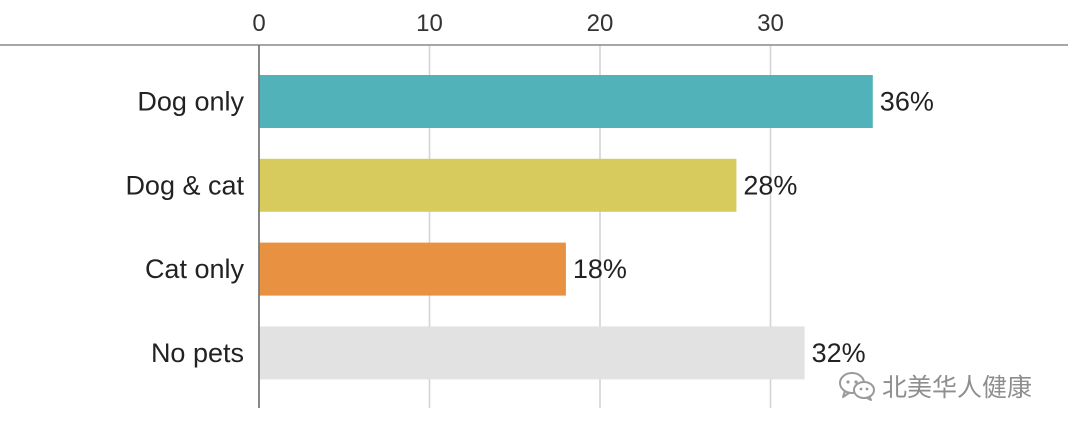 The width and height of the screenshot is (1080, 439). Describe the element at coordinates (429, 23) in the screenshot. I see `x-tick-label-10: 10` at that location.